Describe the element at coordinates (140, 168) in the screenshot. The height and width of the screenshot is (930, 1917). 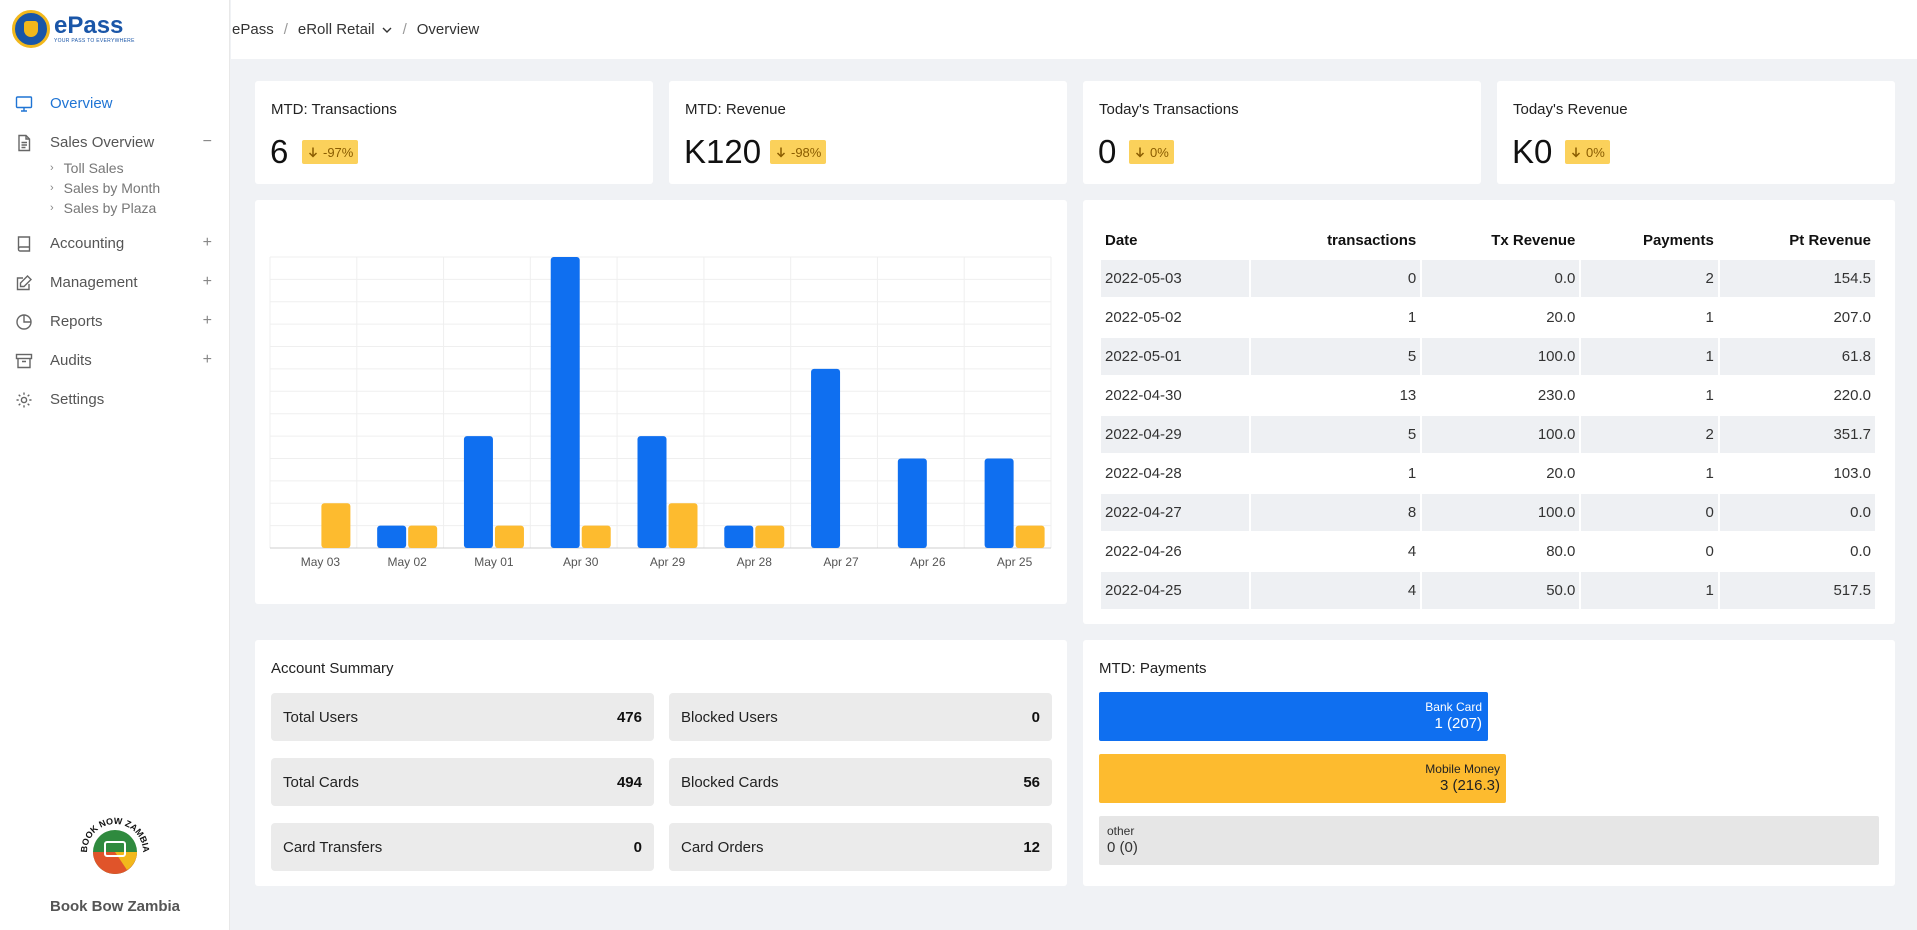
I see `sidebar-subitem-toll-sales: › Toll Sales` at that location.